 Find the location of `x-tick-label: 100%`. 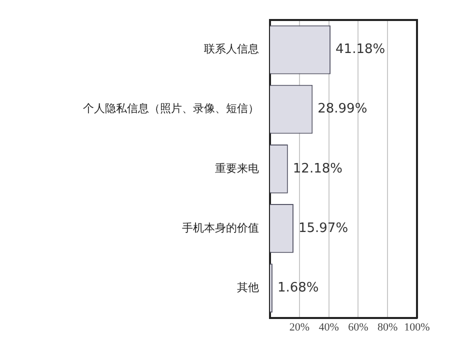

x-tick-label: 100% is located at coordinates (417, 327).